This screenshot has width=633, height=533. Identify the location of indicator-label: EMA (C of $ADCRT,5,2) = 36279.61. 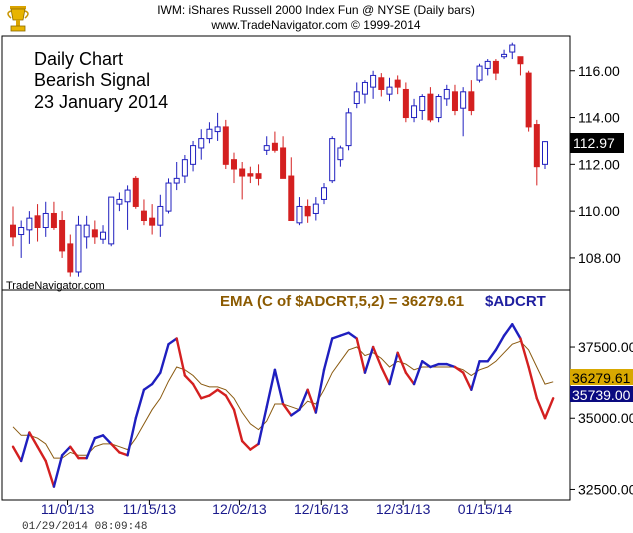
(342, 301).